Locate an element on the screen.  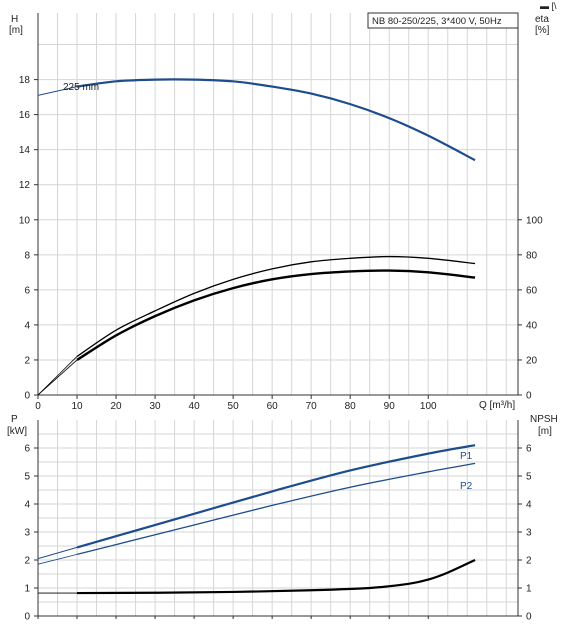
p1-label: P1 is located at coordinates (466, 456).